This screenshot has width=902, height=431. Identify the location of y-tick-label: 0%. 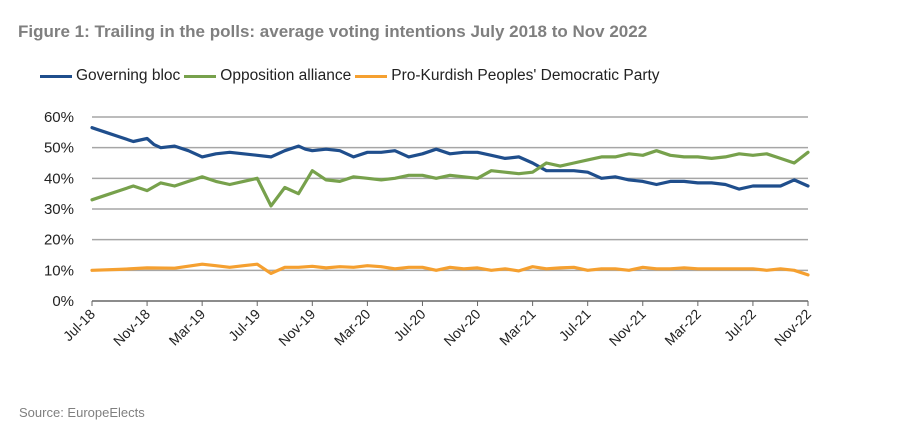
(63, 301).